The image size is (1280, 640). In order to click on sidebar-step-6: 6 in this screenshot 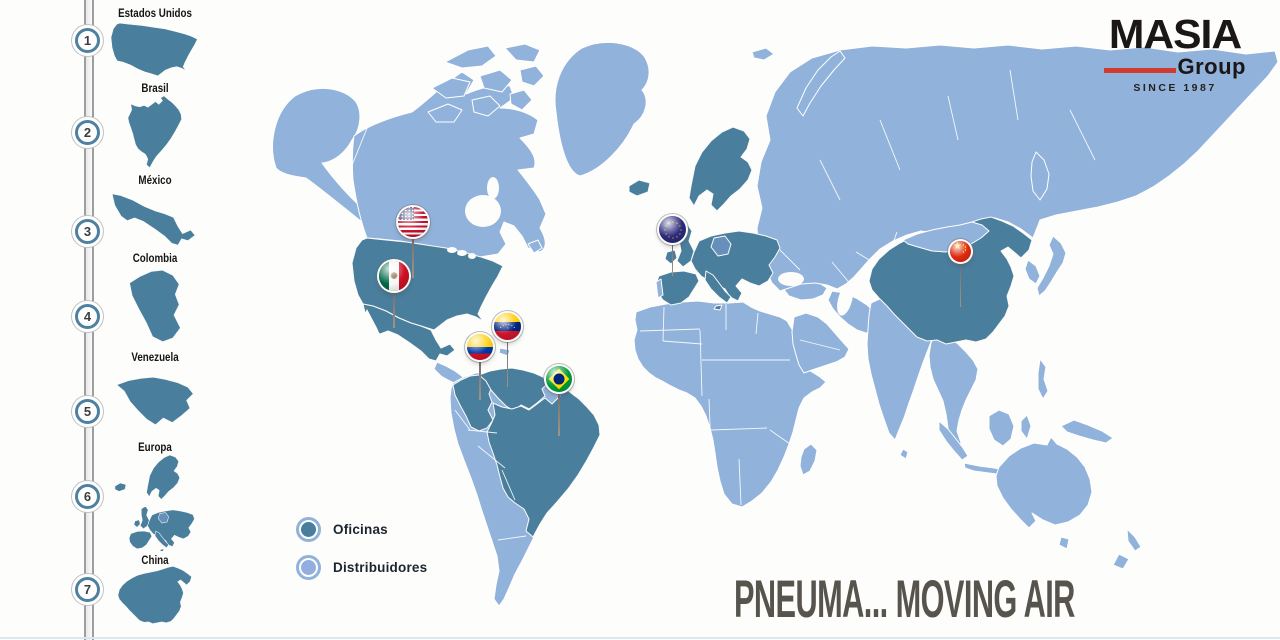, I will do `click(87, 496)`.